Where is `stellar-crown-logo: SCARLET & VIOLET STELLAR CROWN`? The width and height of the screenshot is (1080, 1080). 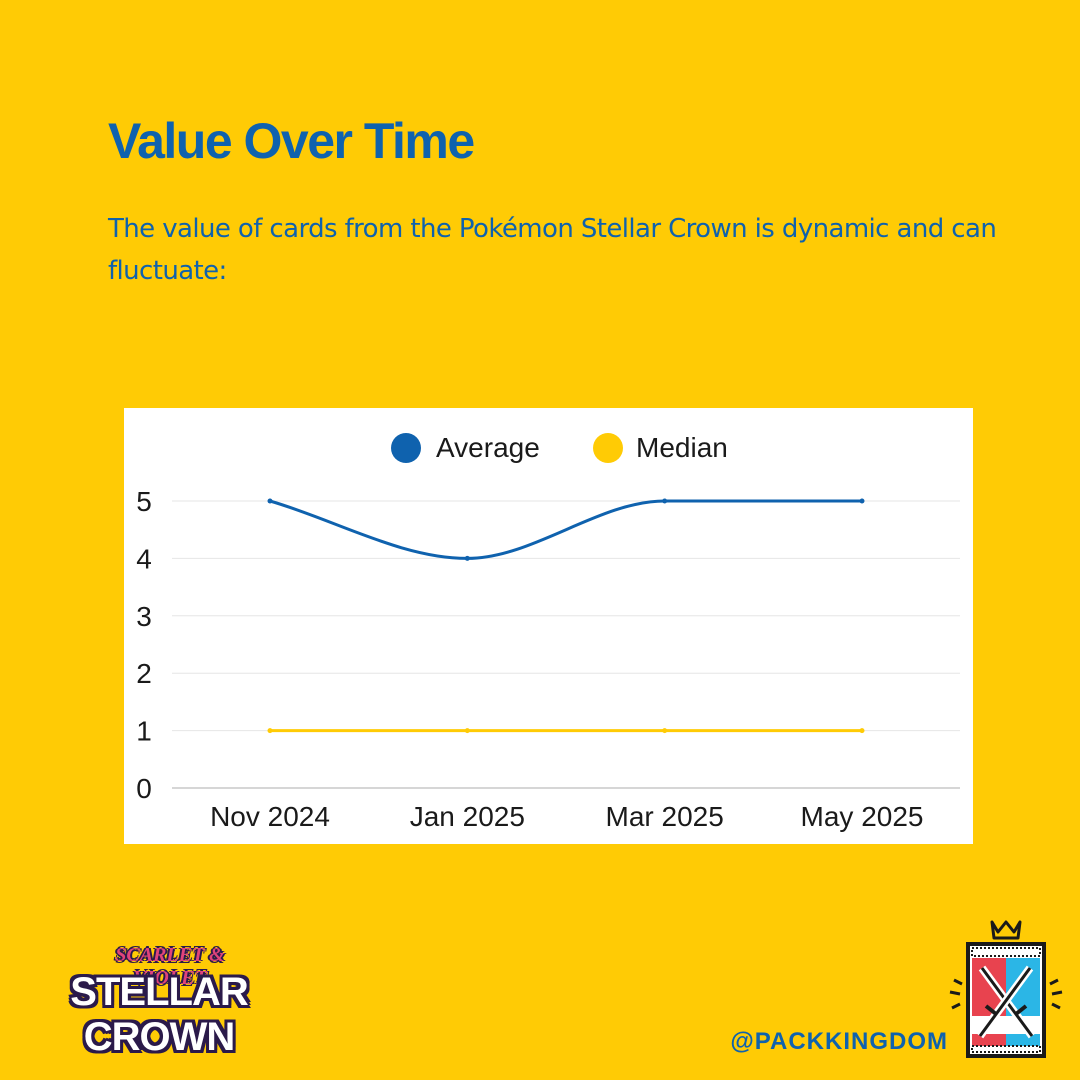 stellar-crown-logo: SCARLET & VIOLET STELLAR CROWN is located at coordinates (159, 999).